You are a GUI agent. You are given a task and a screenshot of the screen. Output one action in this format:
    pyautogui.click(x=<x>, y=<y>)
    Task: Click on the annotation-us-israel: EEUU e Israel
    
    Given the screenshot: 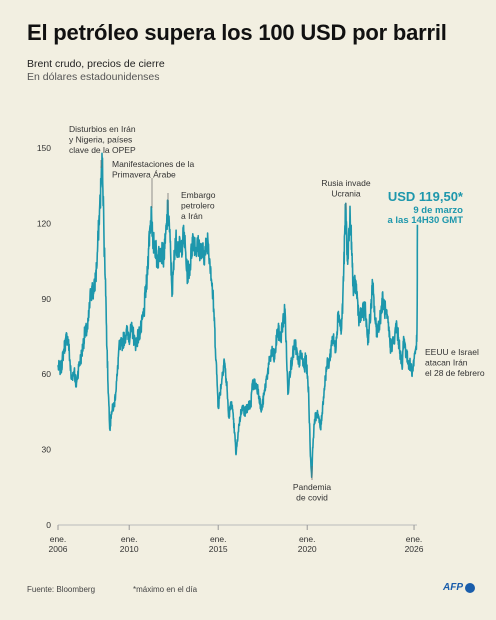 What is the action you would take?
    pyautogui.click(x=452, y=352)
    